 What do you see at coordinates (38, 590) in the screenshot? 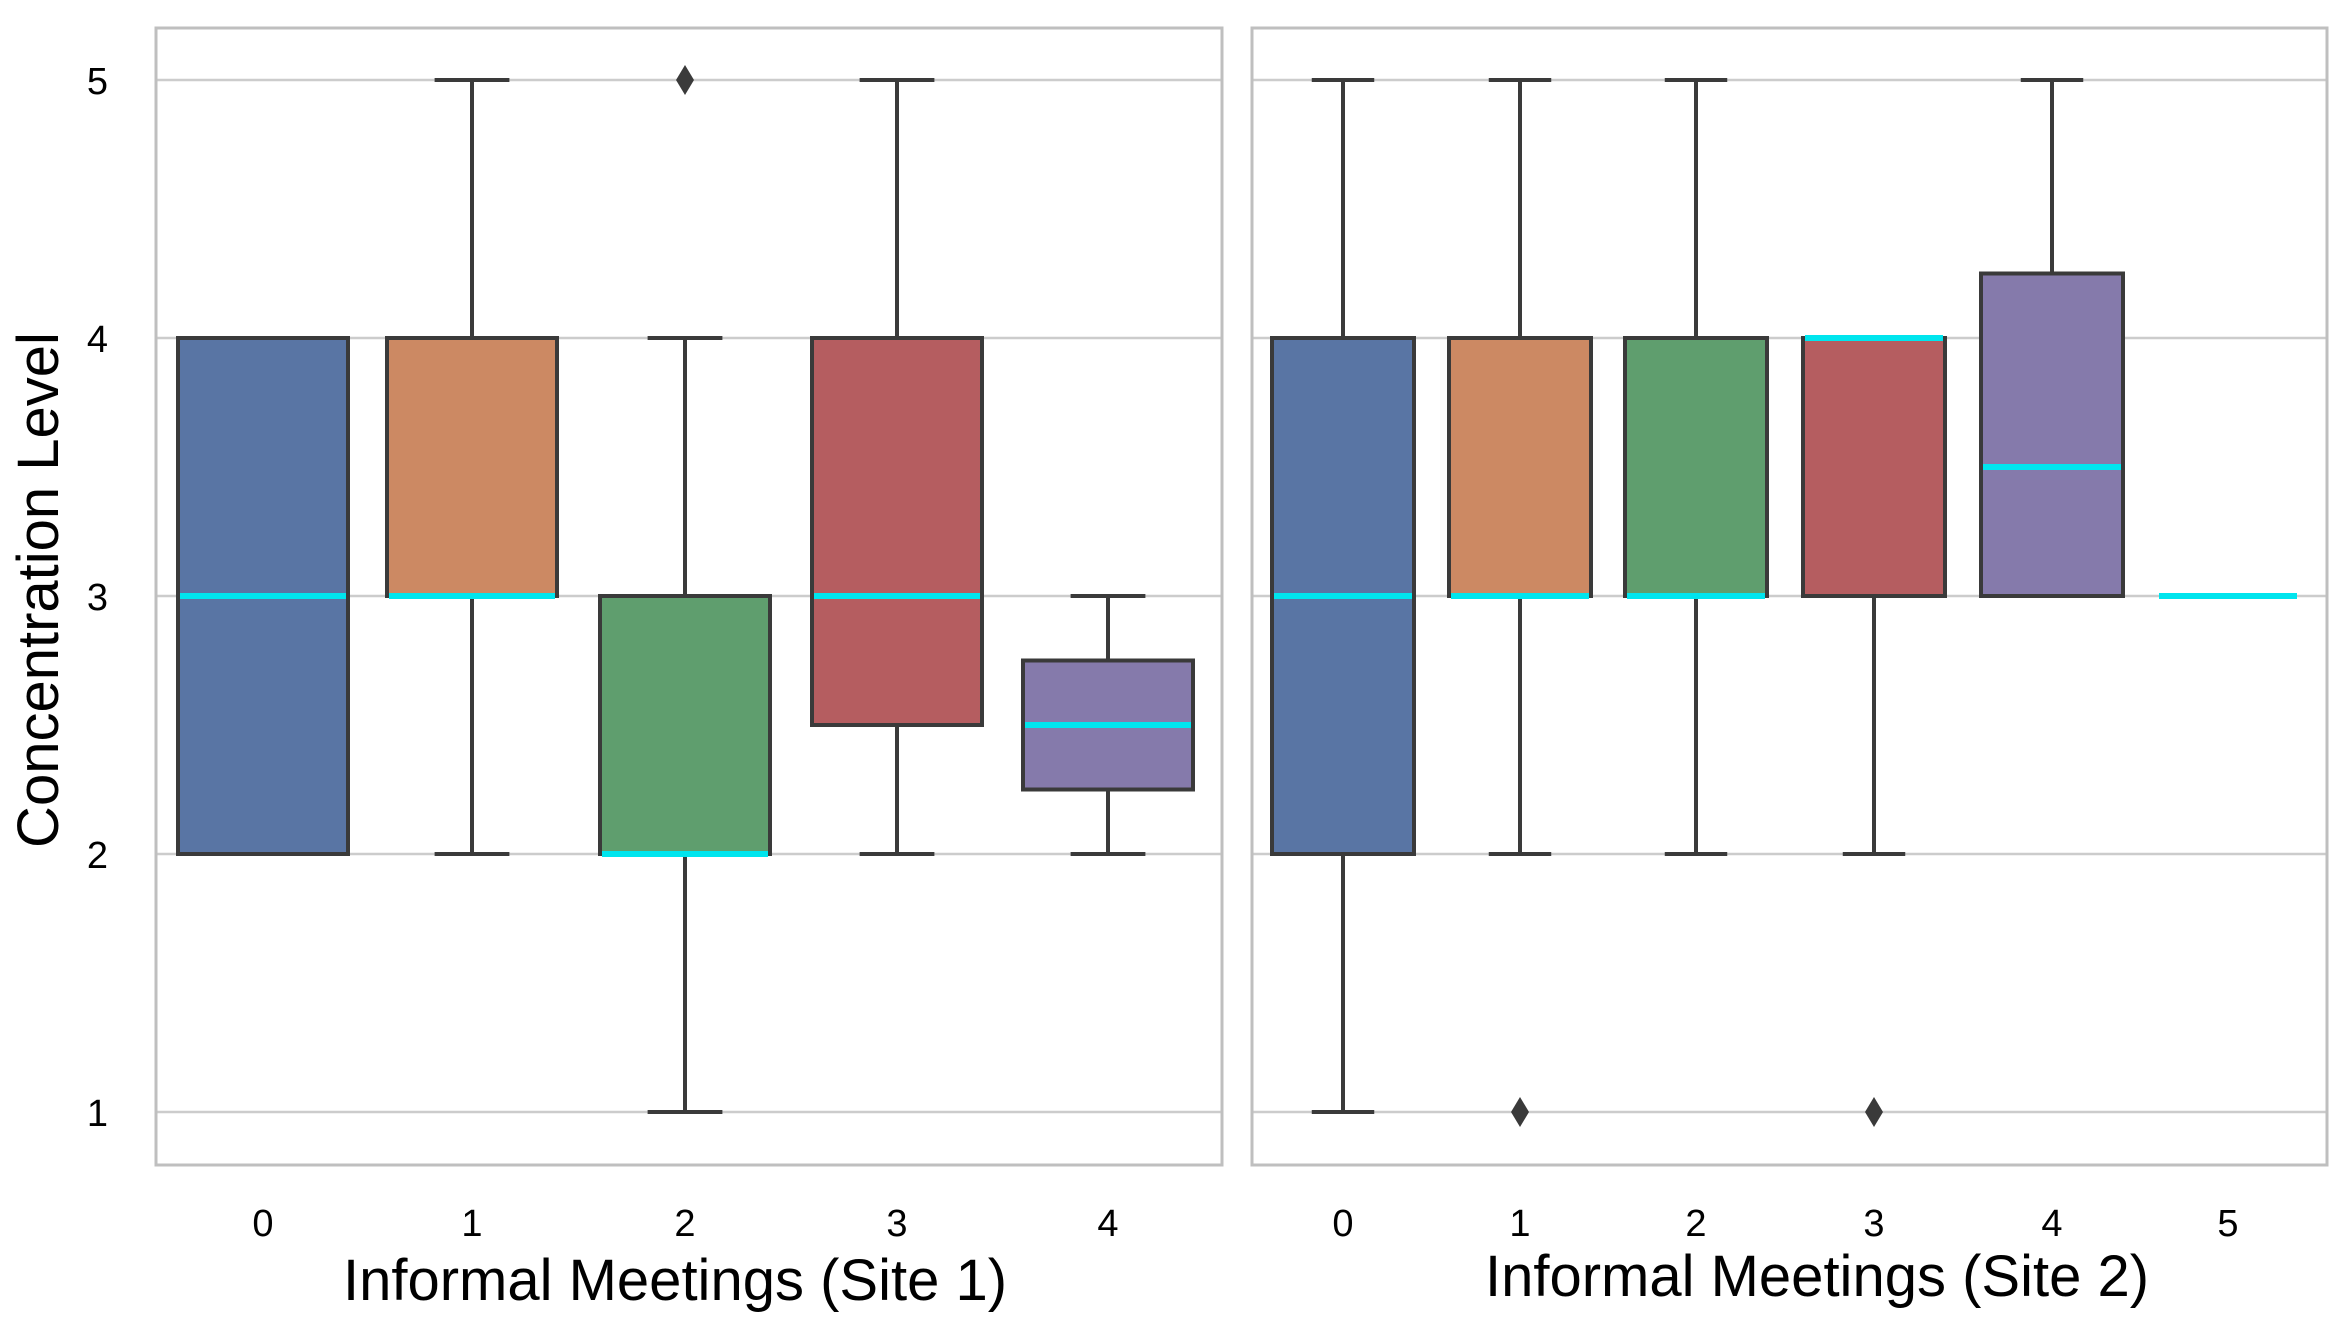
I see `y-axis-label: Concentration Level` at bounding box center [38, 590].